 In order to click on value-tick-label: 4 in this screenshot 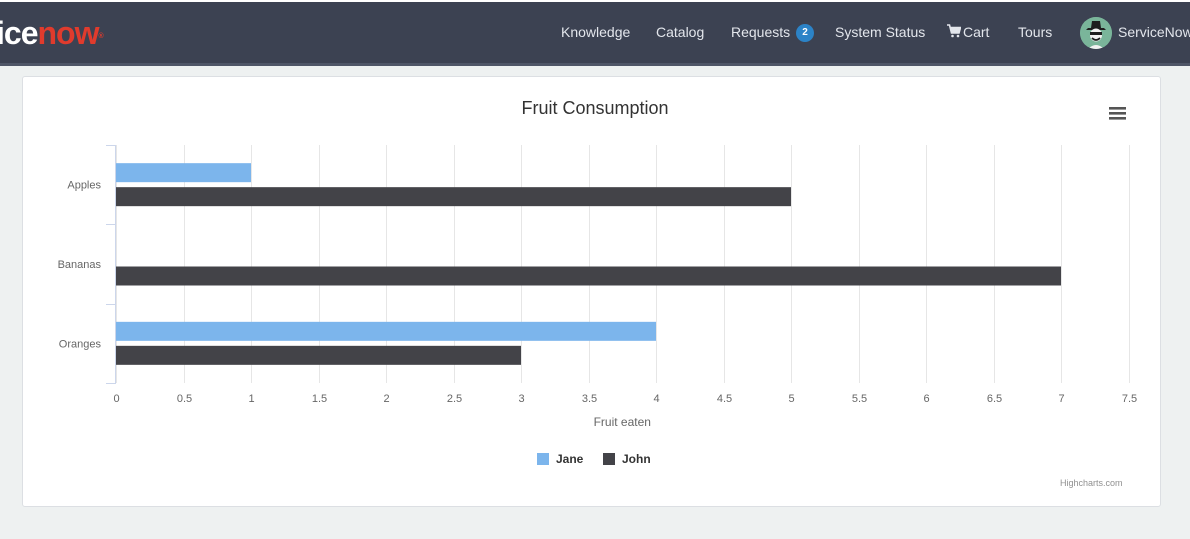, I will do `click(656, 399)`.